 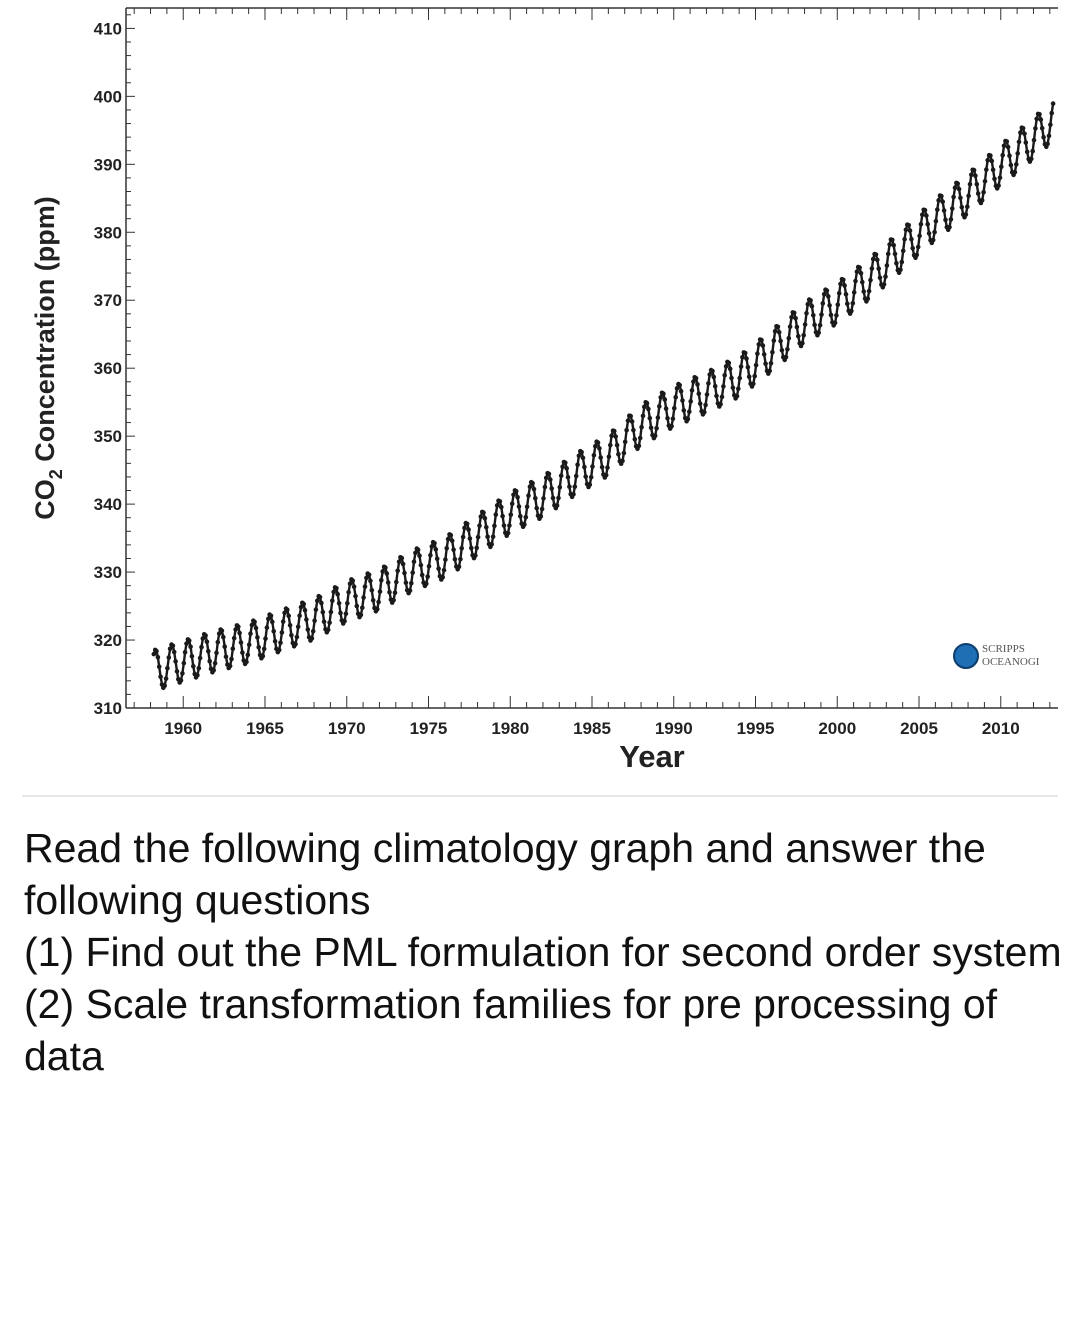 What do you see at coordinates (756, 728) in the screenshot?
I see `x-tick-label: 1995` at bounding box center [756, 728].